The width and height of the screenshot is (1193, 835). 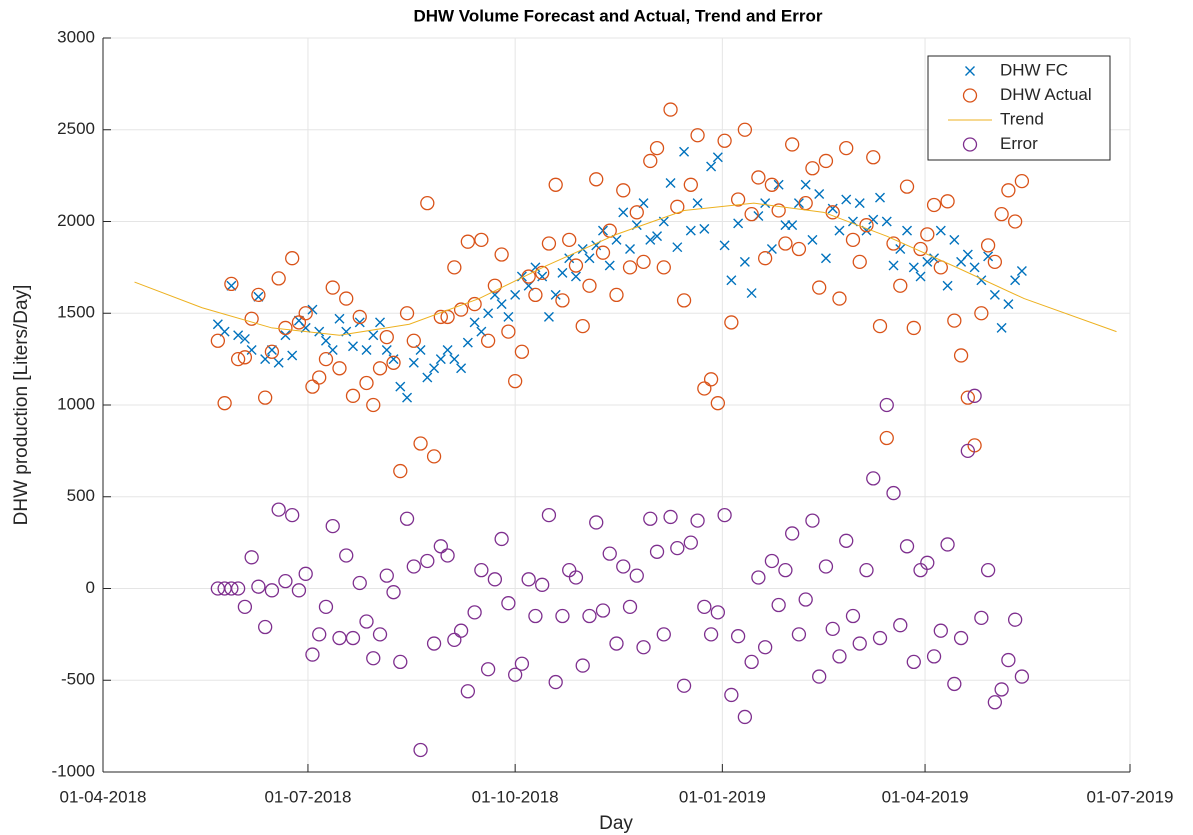 What do you see at coordinates (1019, 143) in the screenshot?
I see `legend-label: Error` at bounding box center [1019, 143].